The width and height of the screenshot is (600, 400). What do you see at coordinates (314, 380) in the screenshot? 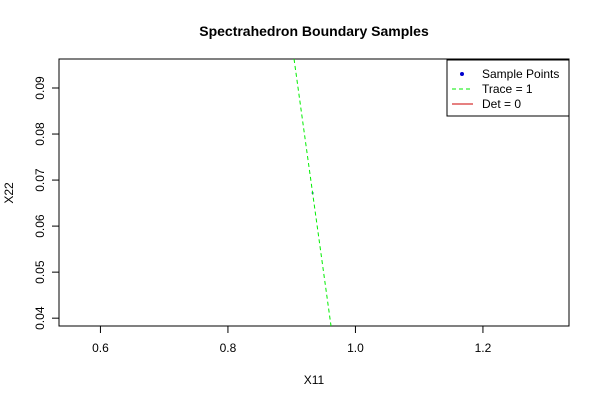
I see `x-axis-label: X11` at bounding box center [314, 380].